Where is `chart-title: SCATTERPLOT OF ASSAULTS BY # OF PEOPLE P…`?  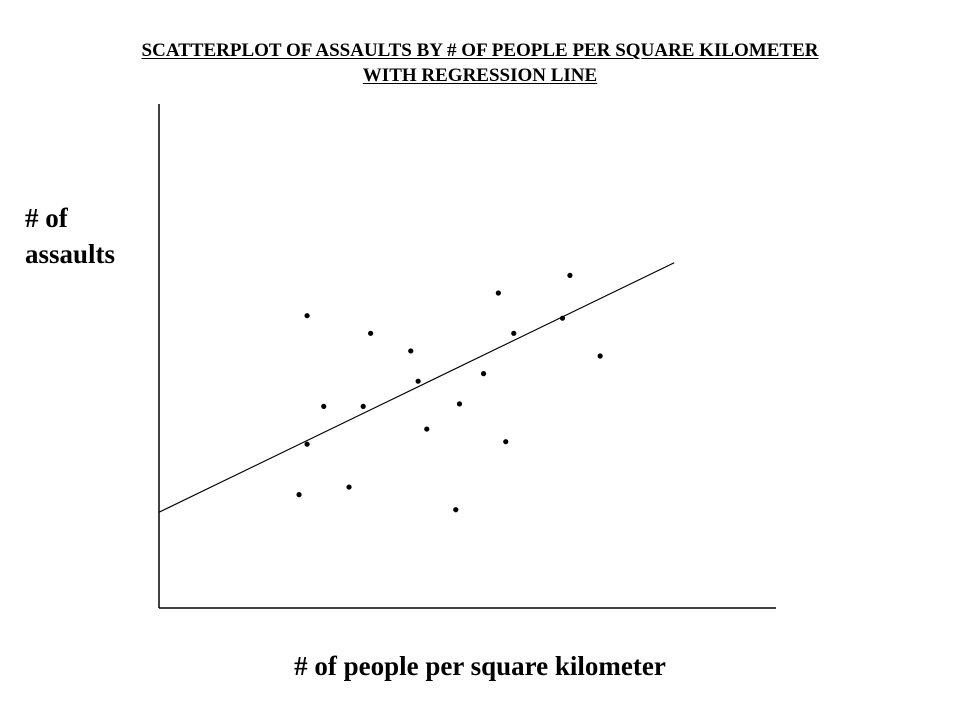
chart-title: SCATTERPLOT OF ASSAULTS BY # OF PEOPLE P… is located at coordinates (480, 63).